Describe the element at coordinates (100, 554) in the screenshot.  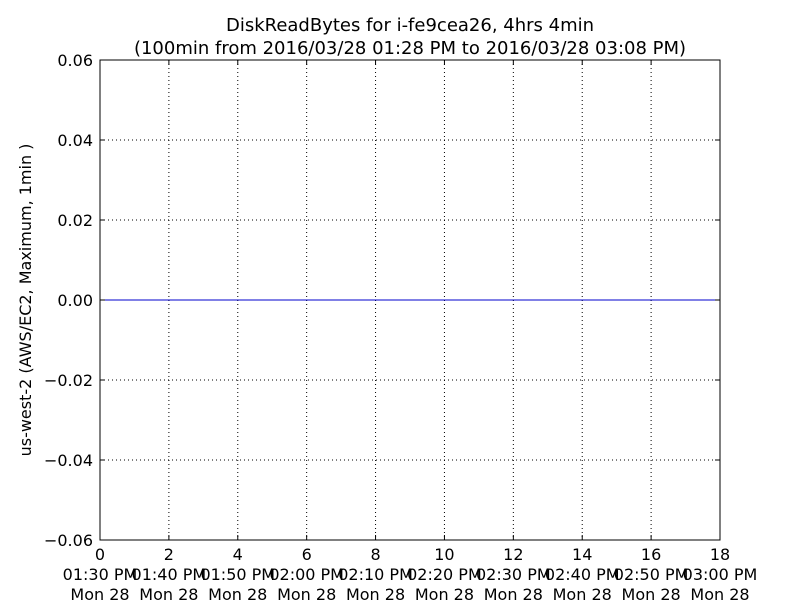
I see `x-tick-label: 0` at that location.